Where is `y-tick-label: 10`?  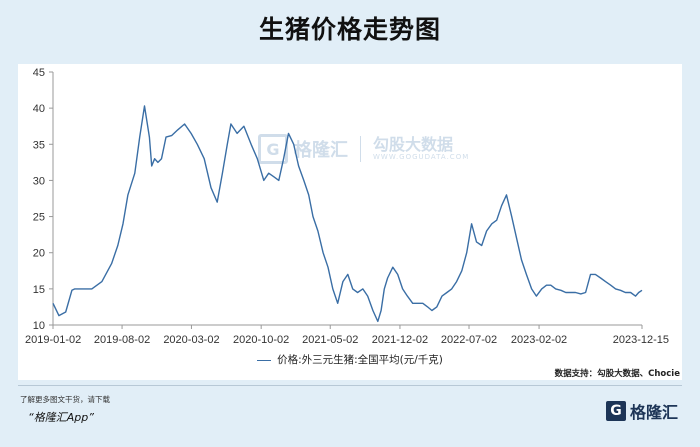 y-tick-label: 10 is located at coordinates (39, 326).